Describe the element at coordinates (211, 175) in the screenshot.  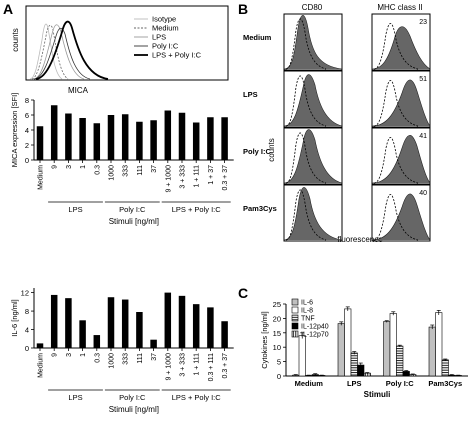
I see `x-tick-label: 1 + 37` at that location.